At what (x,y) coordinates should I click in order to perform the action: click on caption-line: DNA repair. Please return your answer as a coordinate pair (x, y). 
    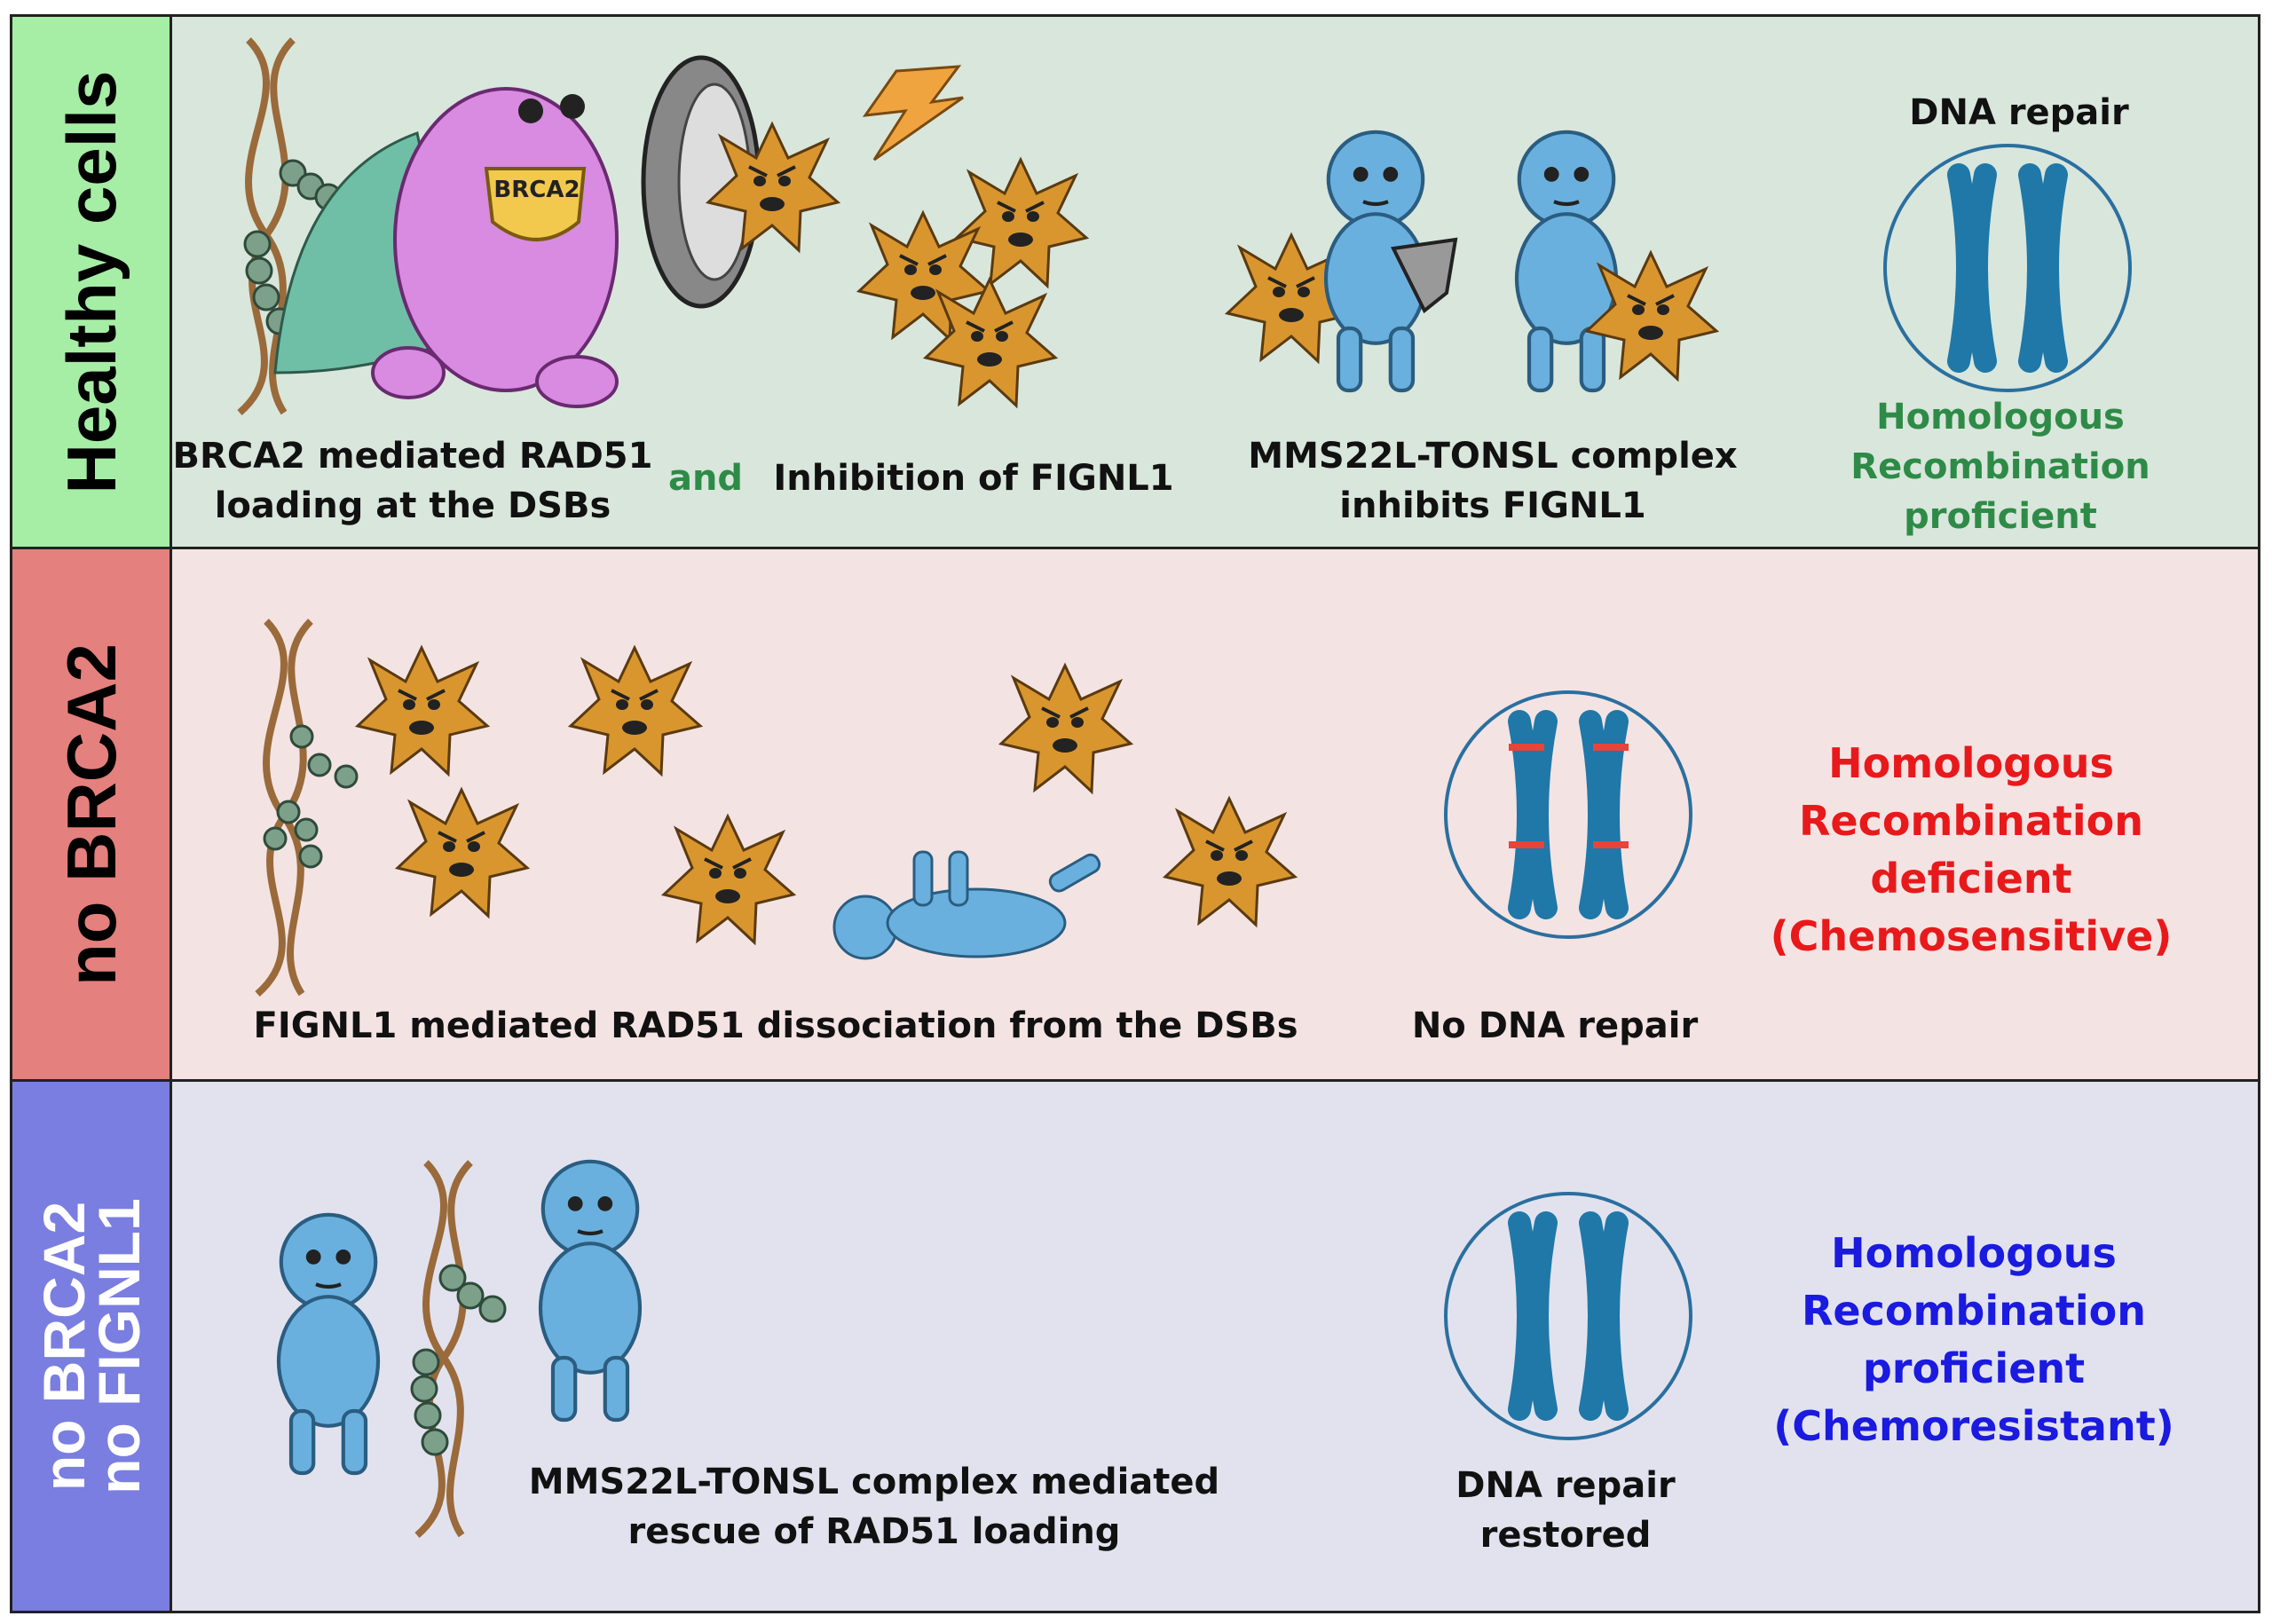
    Looking at the image, I should click on (1566, 1485).